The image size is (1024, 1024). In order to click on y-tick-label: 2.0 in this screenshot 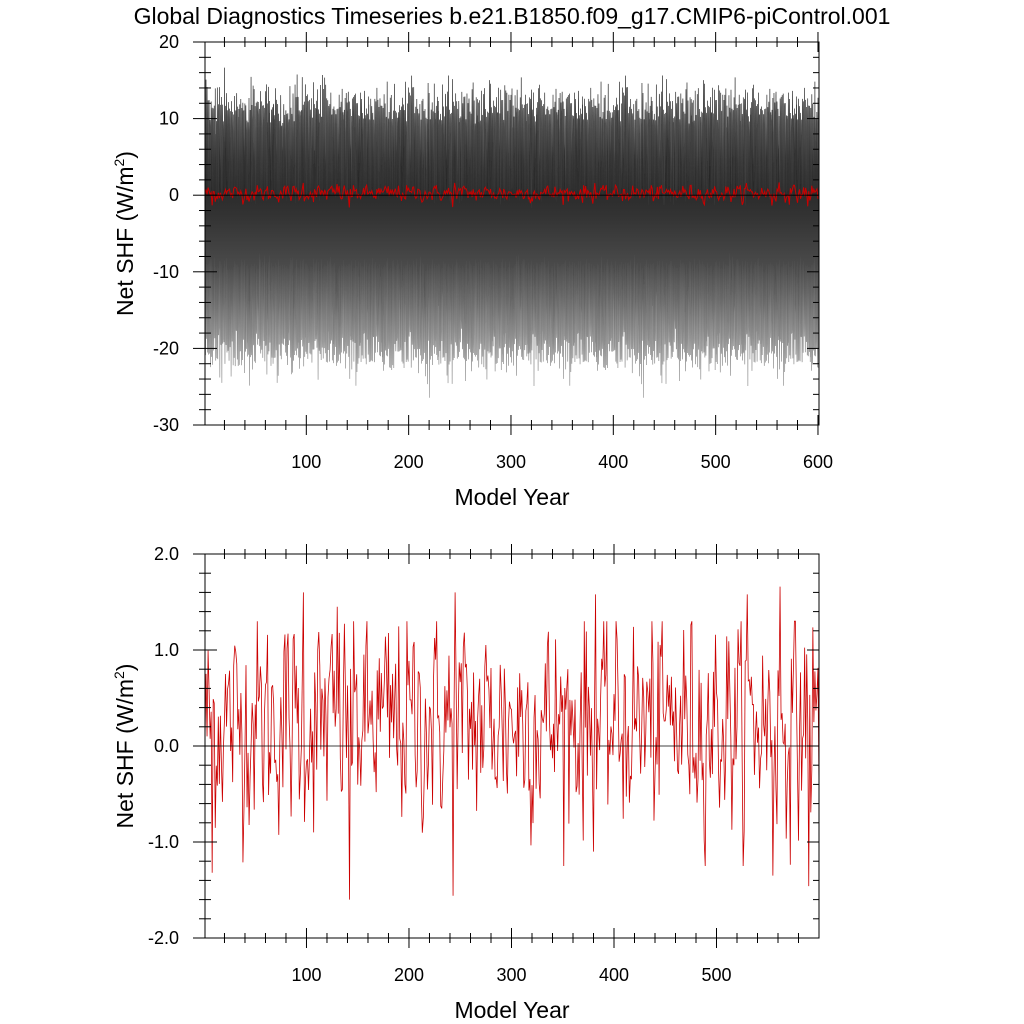, I will do `click(166, 554)`.